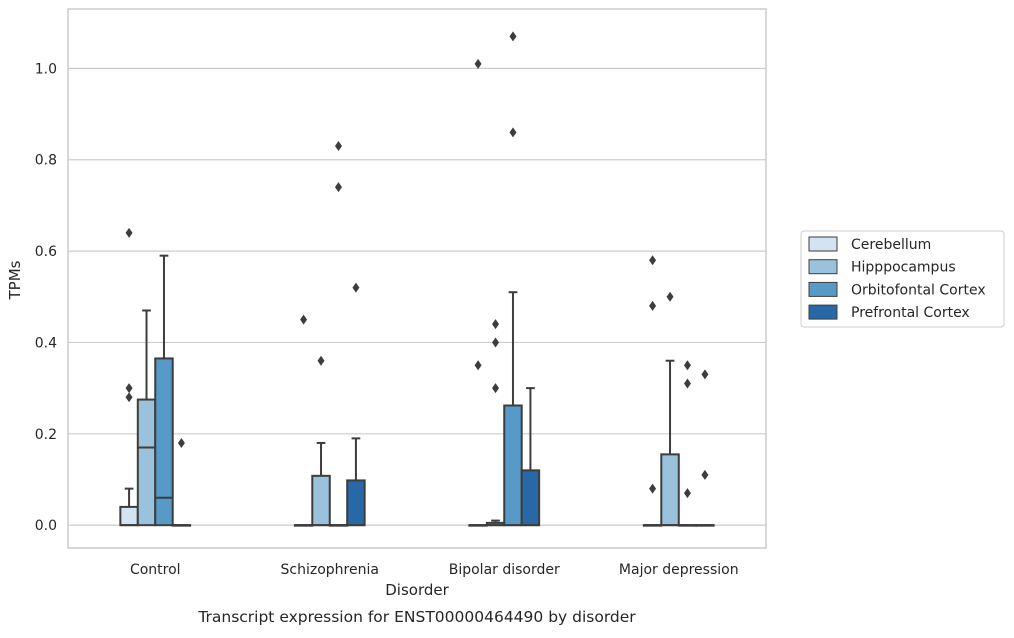  What do you see at coordinates (918, 290) in the screenshot?
I see `legend-label: Orbitofontal Cortex` at bounding box center [918, 290].